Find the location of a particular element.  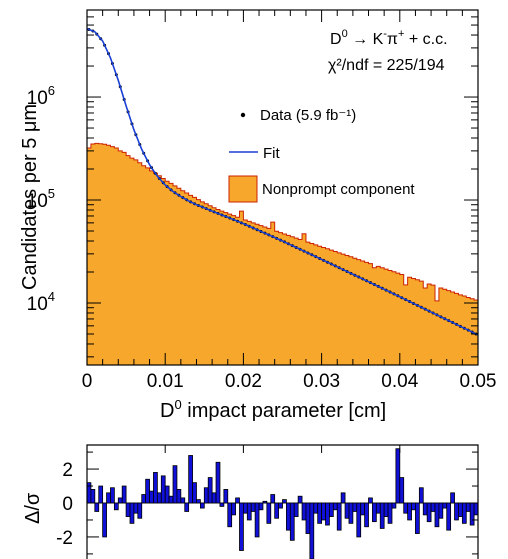

legend: Data (5.9 fb⁻¹) Fit Nonprompt component is located at coordinates (321, 155).